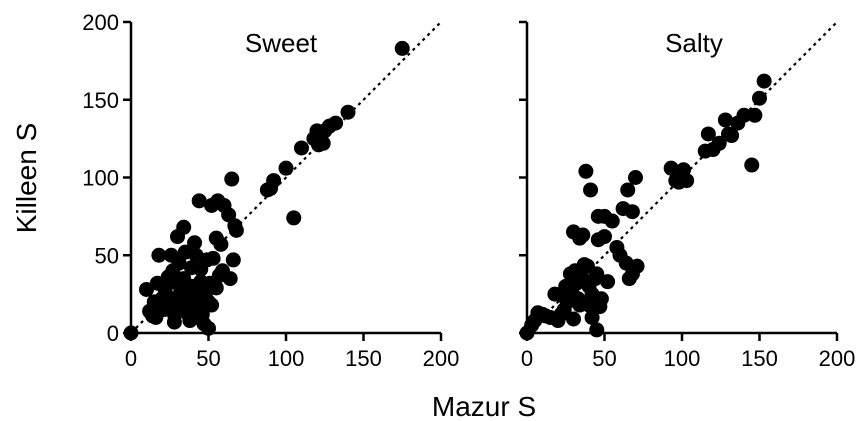  What do you see at coordinates (107, 255) in the screenshot?
I see `sweet-y-tick-label: 50` at bounding box center [107, 255].